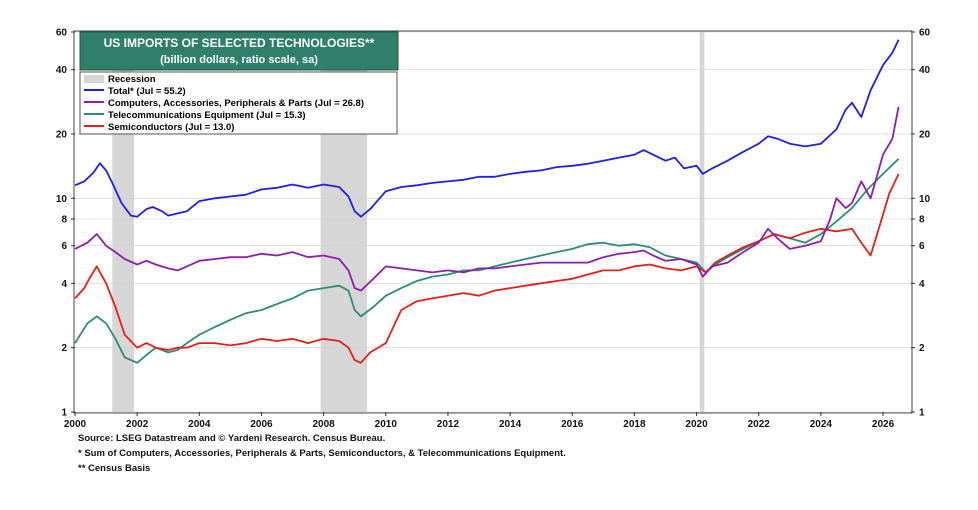 The width and height of the screenshot is (978, 510). What do you see at coordinates (64, 348) in the screenshot?
I see `ytick-label-left: 2` at bounding box center [64, 348].